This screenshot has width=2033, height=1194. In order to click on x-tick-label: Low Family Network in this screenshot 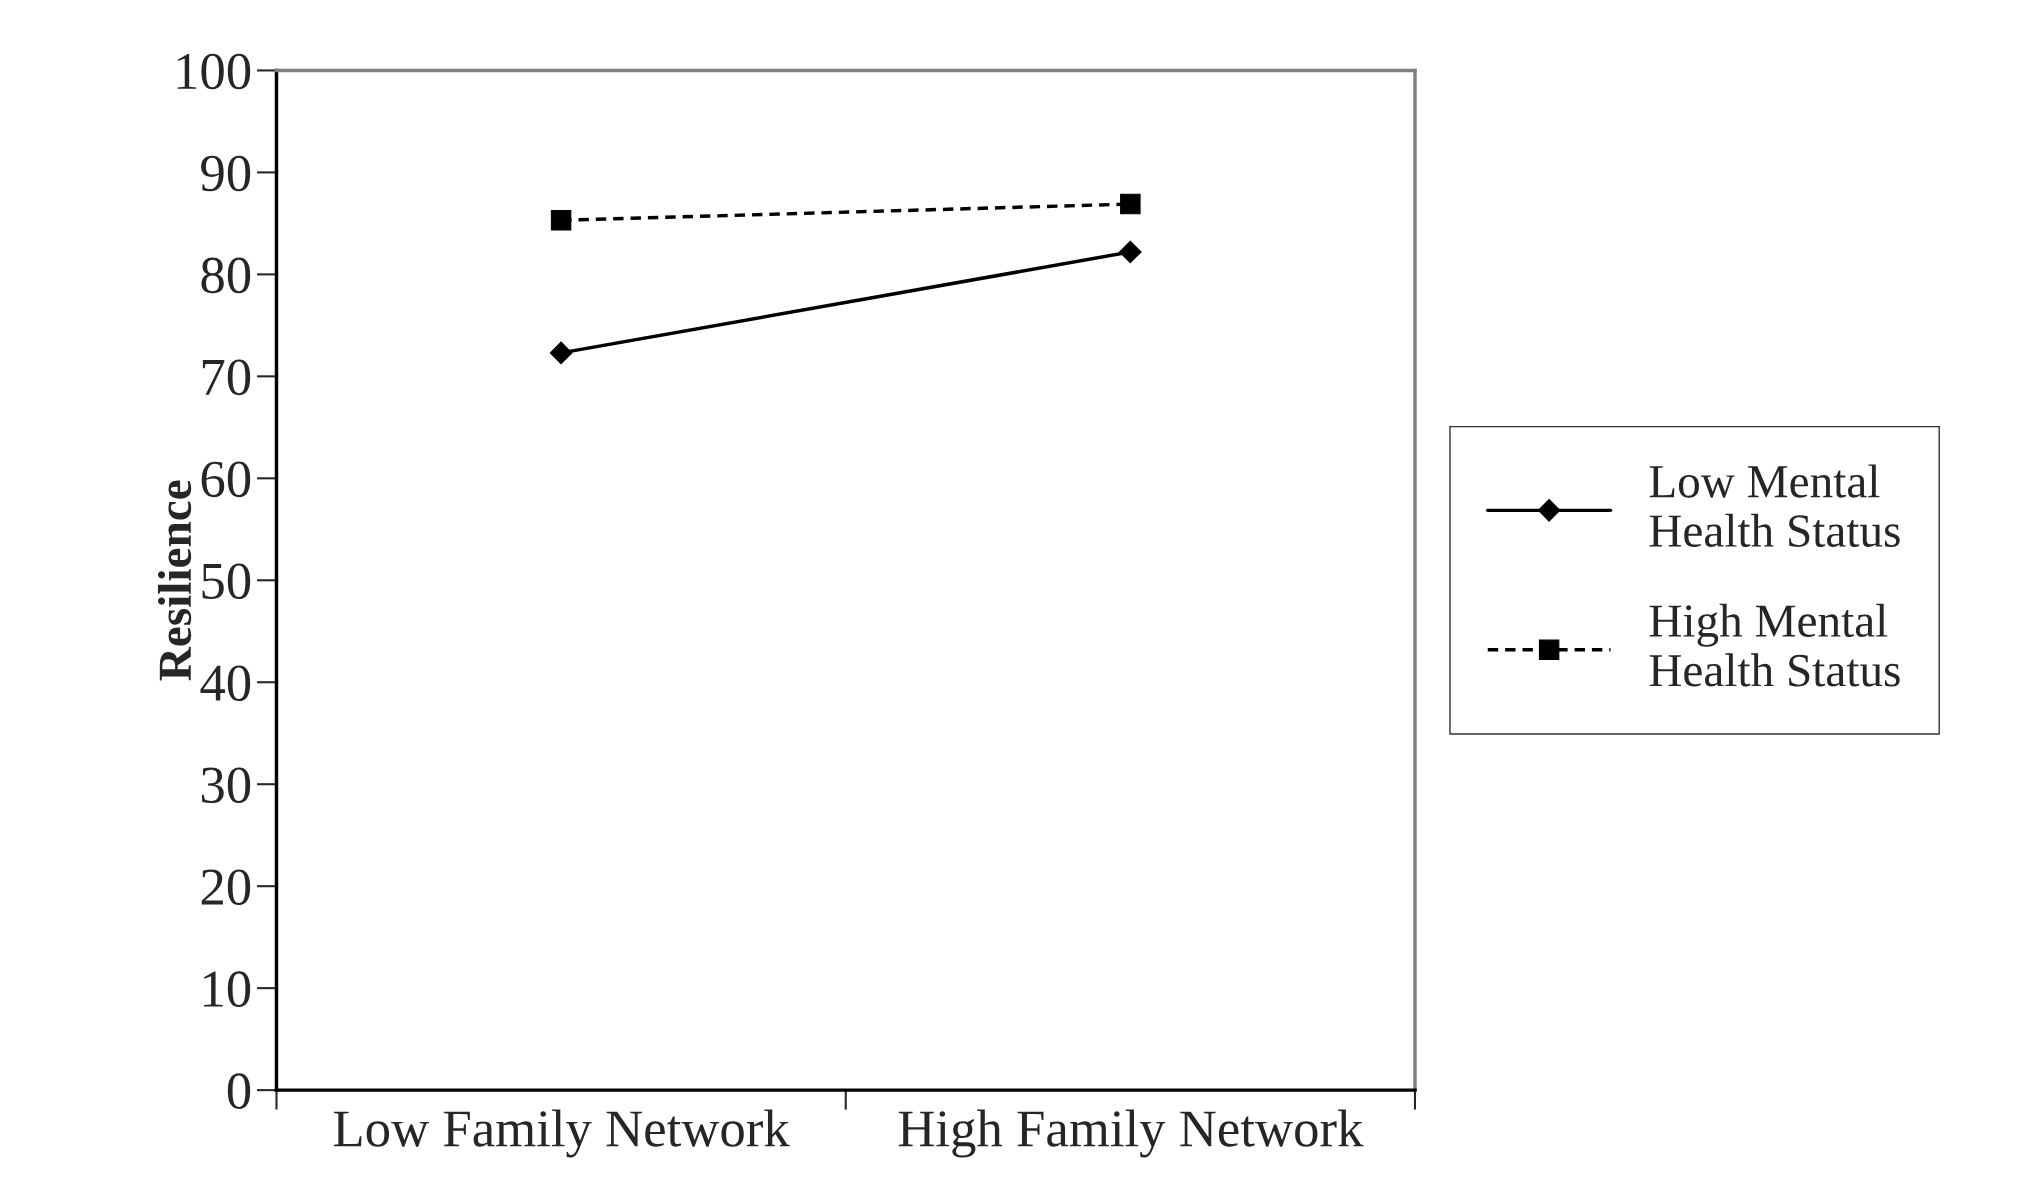, I will do `click(561, 1133)`.